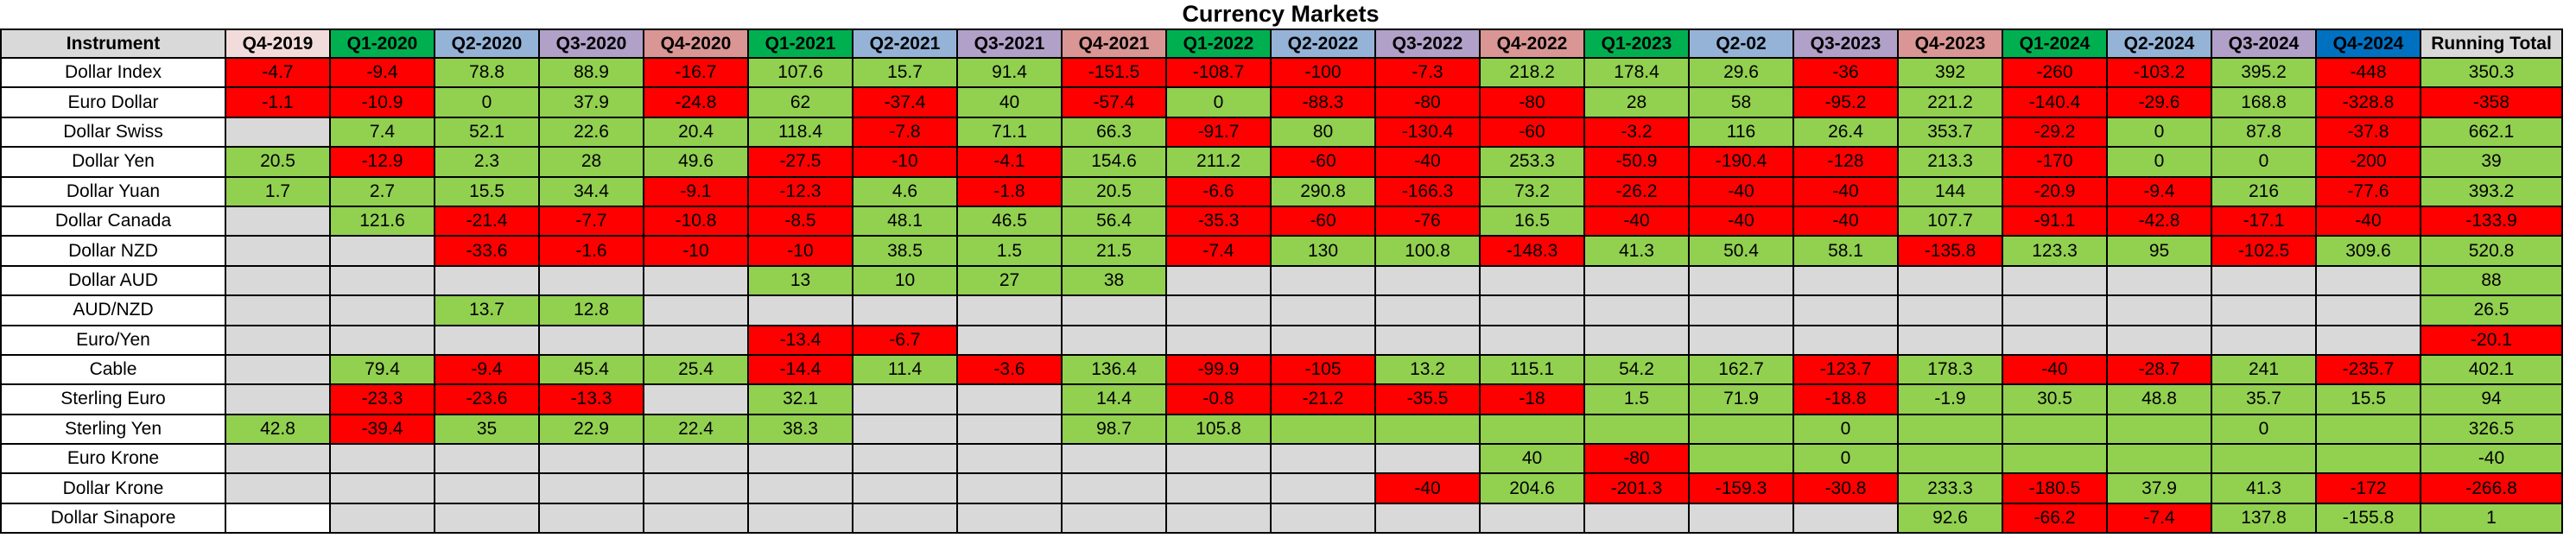 The height and width of the screenshot is (538, 2576). I want to click on cell-aud-nzd-q4-2019, so click(278, 310).